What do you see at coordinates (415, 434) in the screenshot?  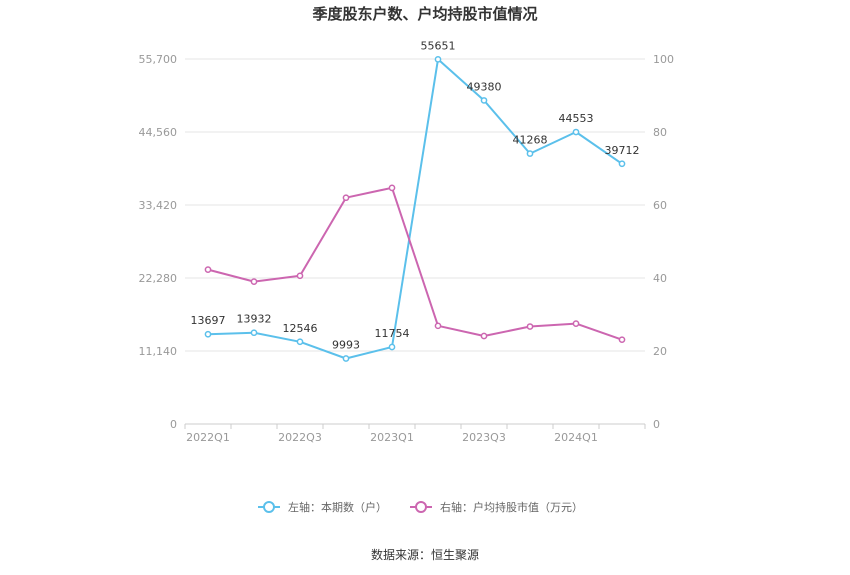 I see `x-axis: 2022Q1 2022Q3 2023Q1 2023Q3 2024Q1` at bounding box center [415, 434].